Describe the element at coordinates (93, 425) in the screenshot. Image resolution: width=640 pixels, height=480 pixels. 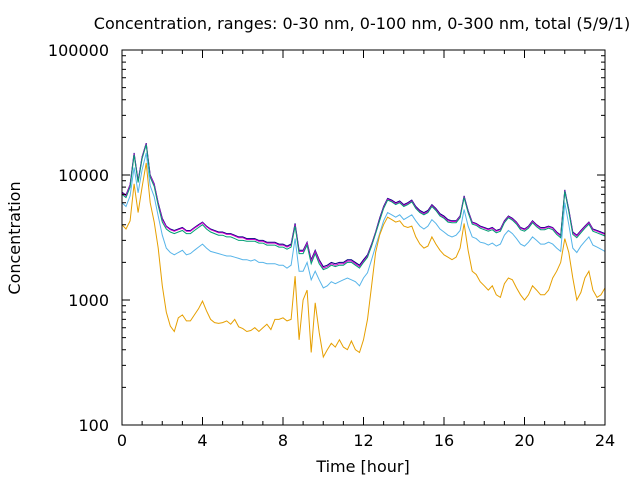
I see `y-tick-label: 100` at that location.